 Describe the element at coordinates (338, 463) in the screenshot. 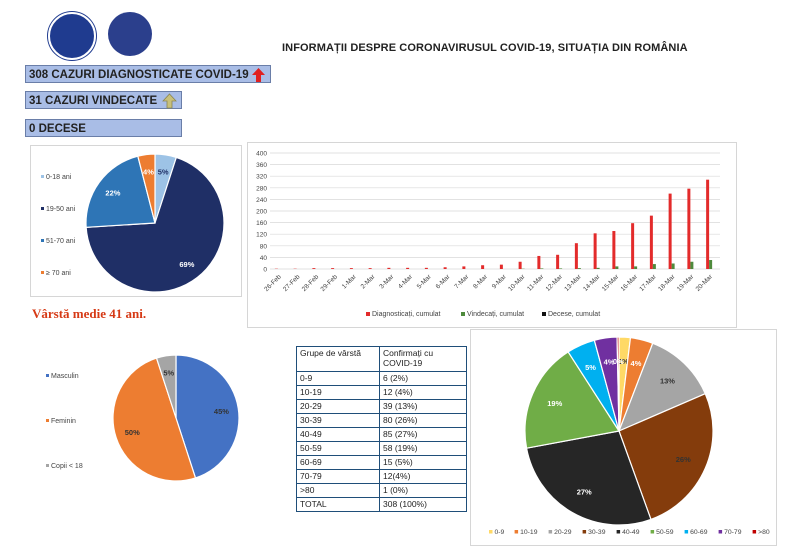

I see `table-cell: 60-69` at that location.